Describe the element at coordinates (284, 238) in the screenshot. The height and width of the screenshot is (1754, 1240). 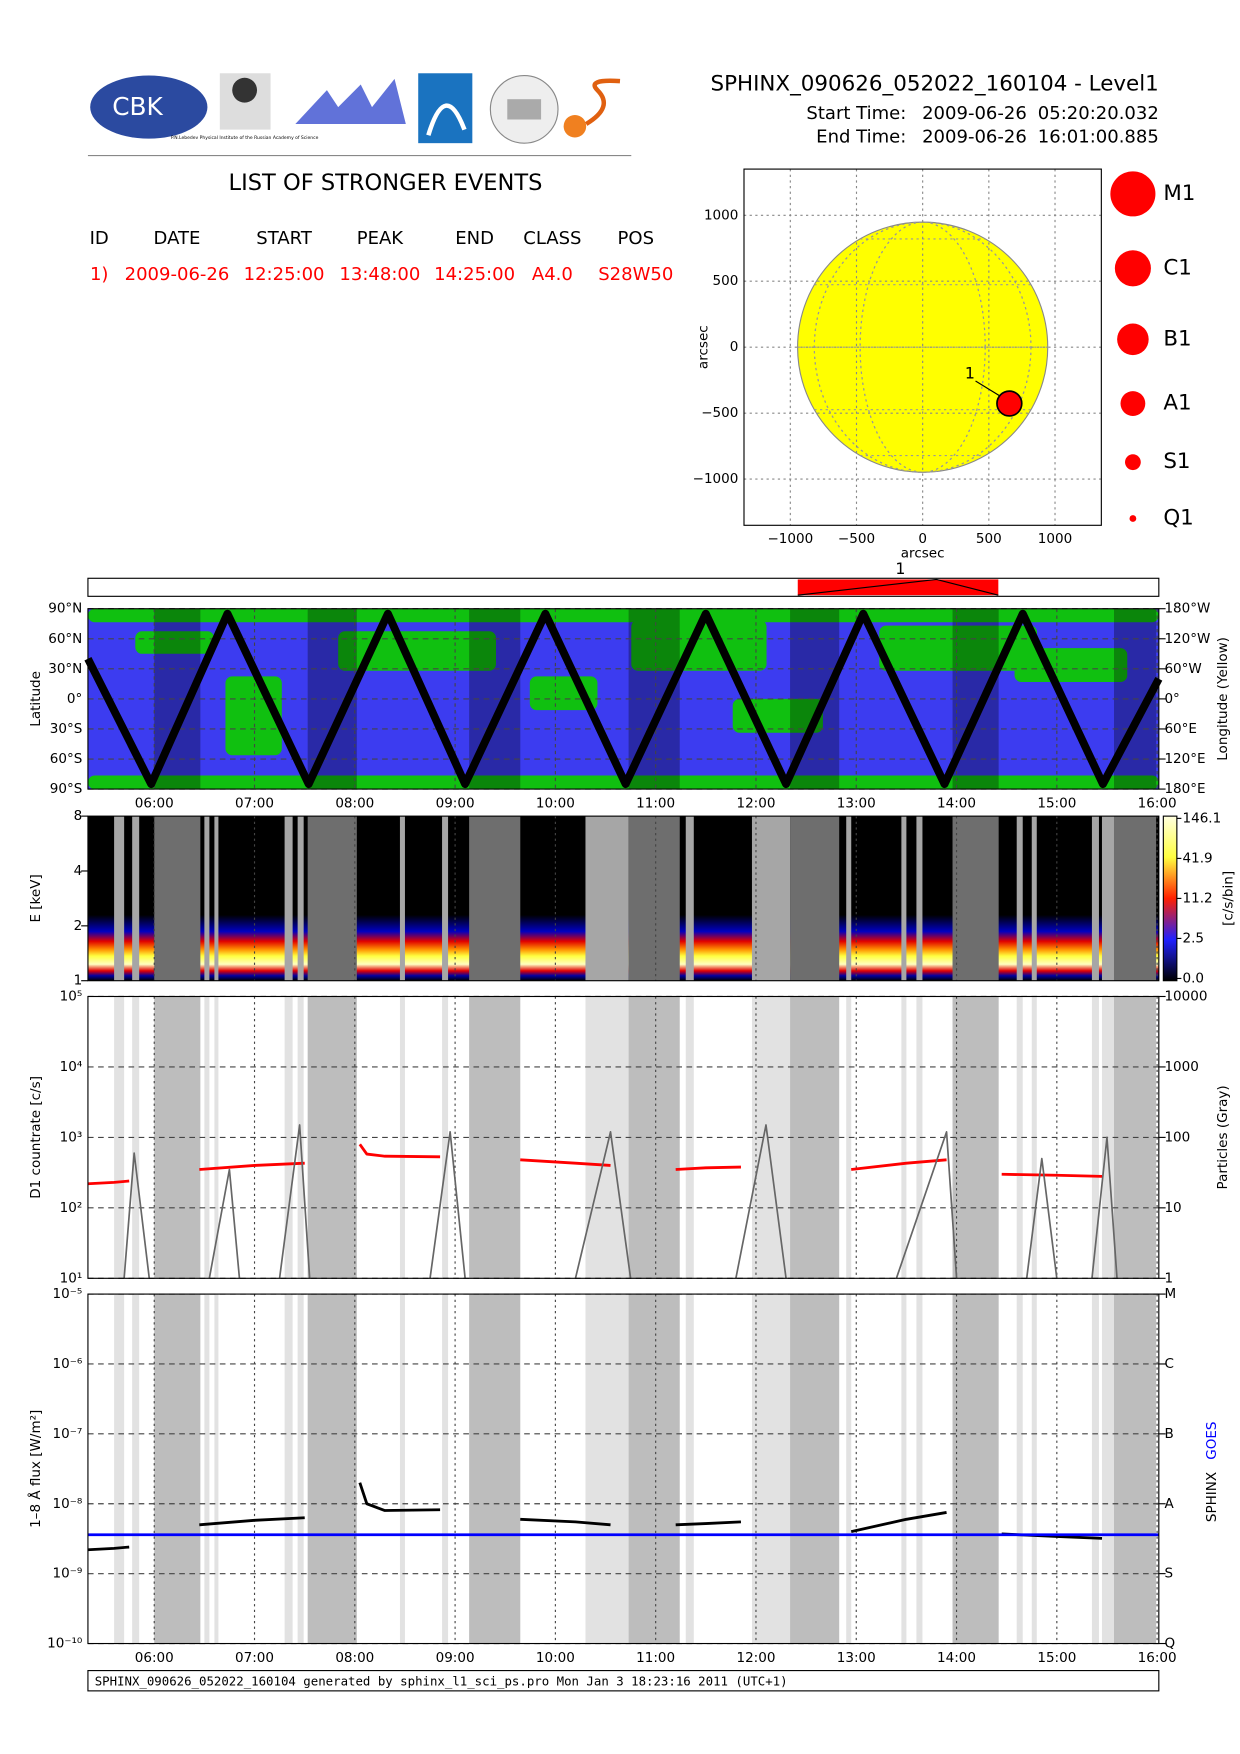
I see `column-header: START` at that location.